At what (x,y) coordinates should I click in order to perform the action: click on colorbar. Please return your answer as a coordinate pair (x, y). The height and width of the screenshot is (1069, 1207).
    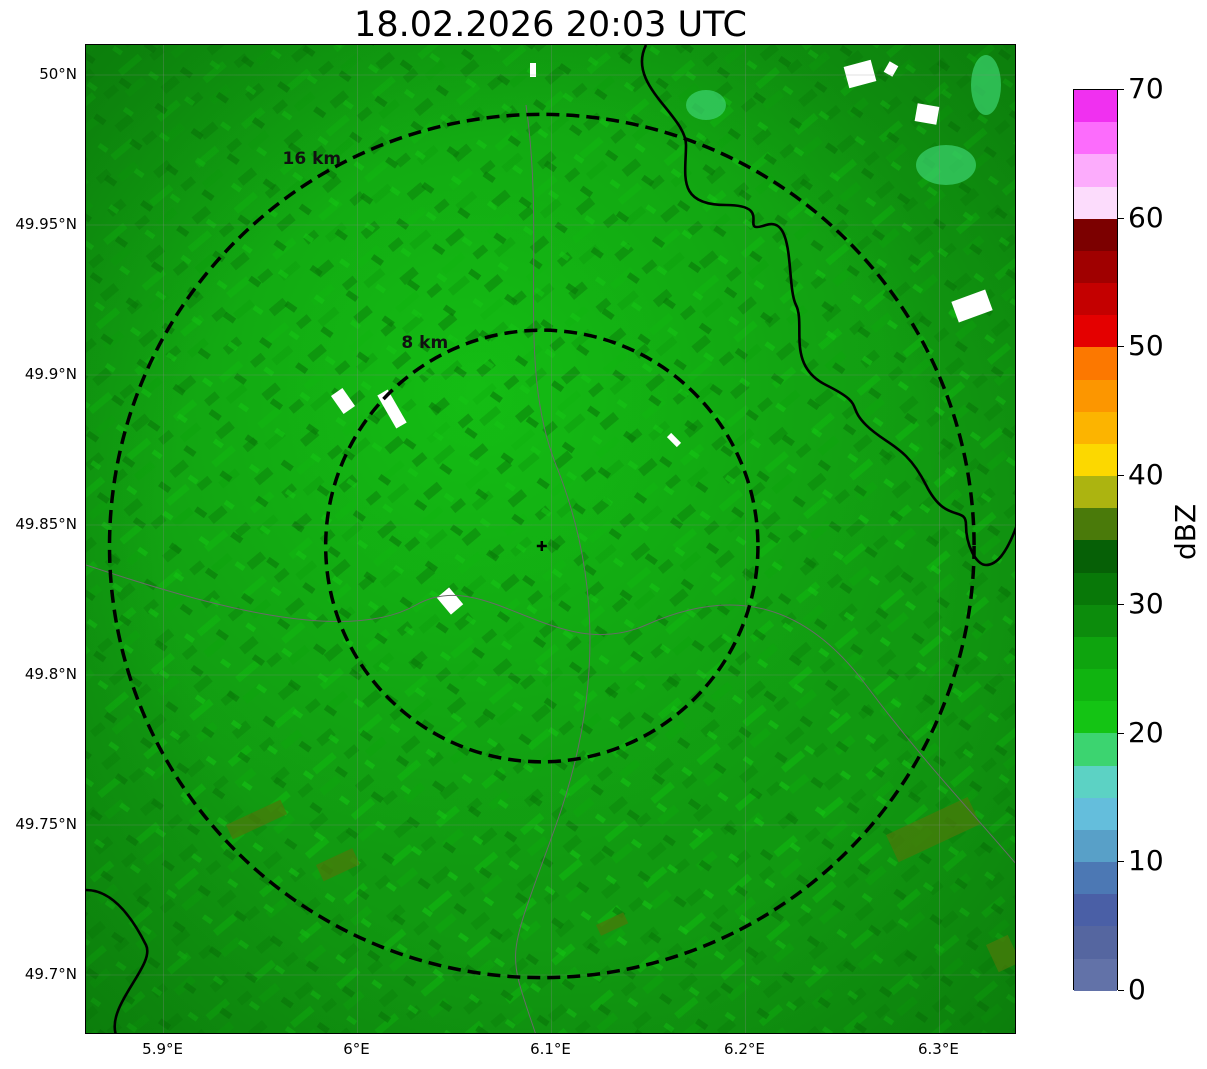
    Looking at the image, I should click on (1095, 540).